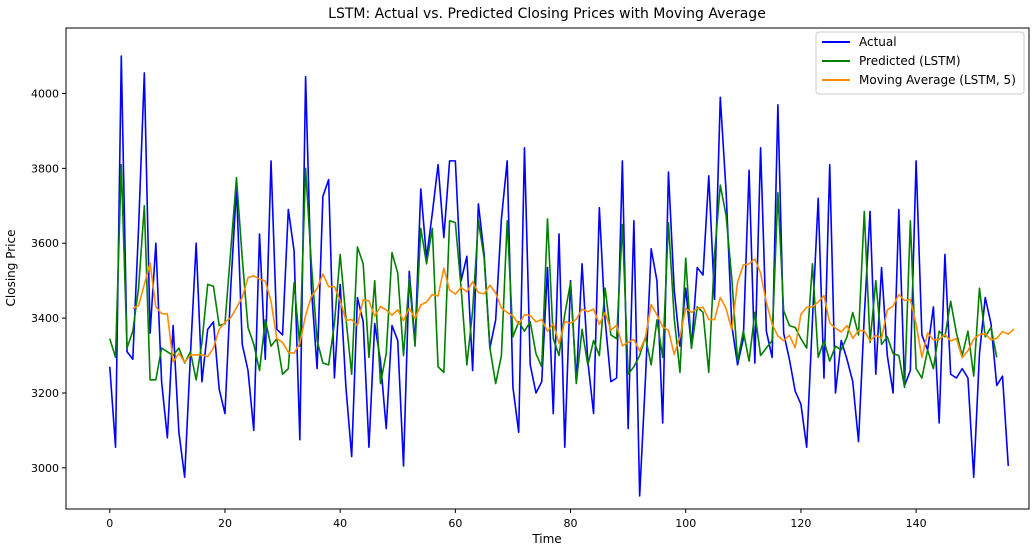 The image size is (1036, 550). What do you see at coordinates (937, 80) in the screenshot?
I see `legend-label-2: Moving Average (LSTM, 5)` at bounding box center [937, 80].